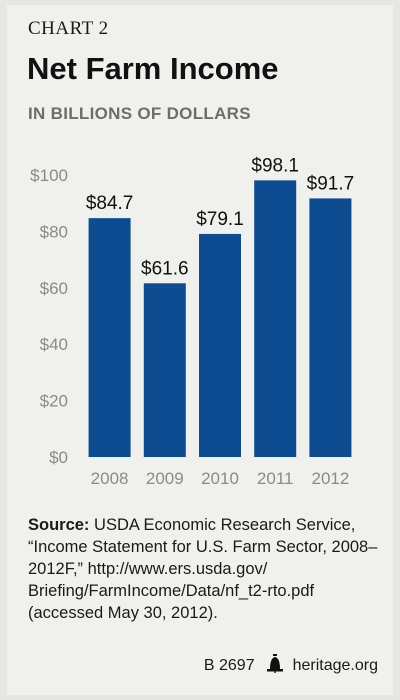  Describe the element at coordinates (54, 401) in the screenshot. I see `y-tick-label: $20` at that location.